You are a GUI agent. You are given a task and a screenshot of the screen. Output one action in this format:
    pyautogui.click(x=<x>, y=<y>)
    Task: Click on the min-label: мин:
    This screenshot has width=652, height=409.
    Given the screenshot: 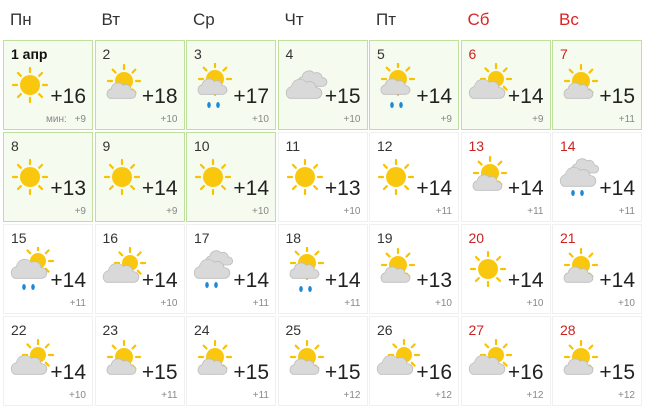 What is the action you would take?
    pyautogui.click(x=56, y=119)
    